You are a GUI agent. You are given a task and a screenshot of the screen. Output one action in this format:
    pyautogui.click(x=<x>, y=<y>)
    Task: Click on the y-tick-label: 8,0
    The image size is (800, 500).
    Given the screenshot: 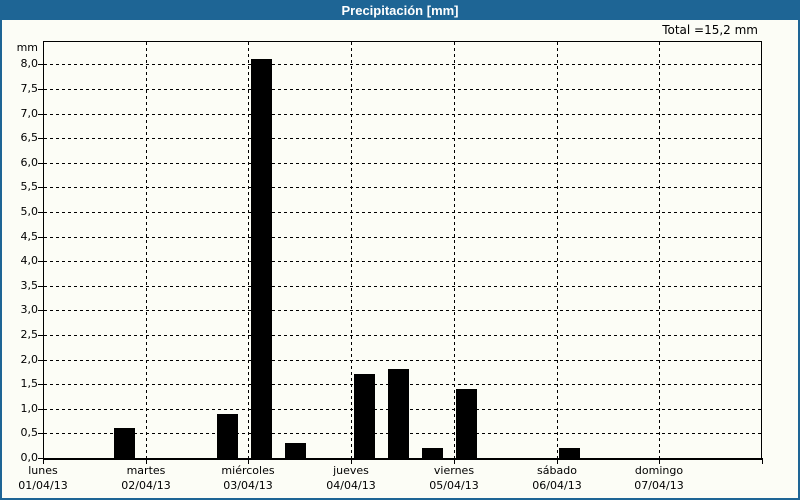 What is the action you would take?
    pyautogui.click(x=29, y=63)
    